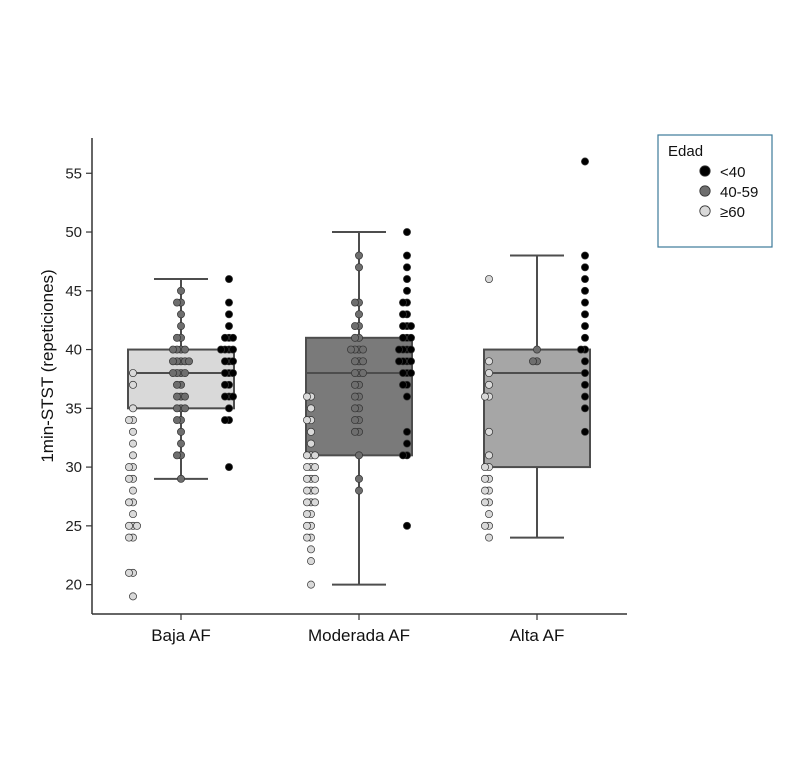 The width and height of the screenshot is (800, 762). Describe the element at coordinates (357, 629) in the screenshot. I see `x-ticks: Baja AF Moderada AF Alta AF` at that location.